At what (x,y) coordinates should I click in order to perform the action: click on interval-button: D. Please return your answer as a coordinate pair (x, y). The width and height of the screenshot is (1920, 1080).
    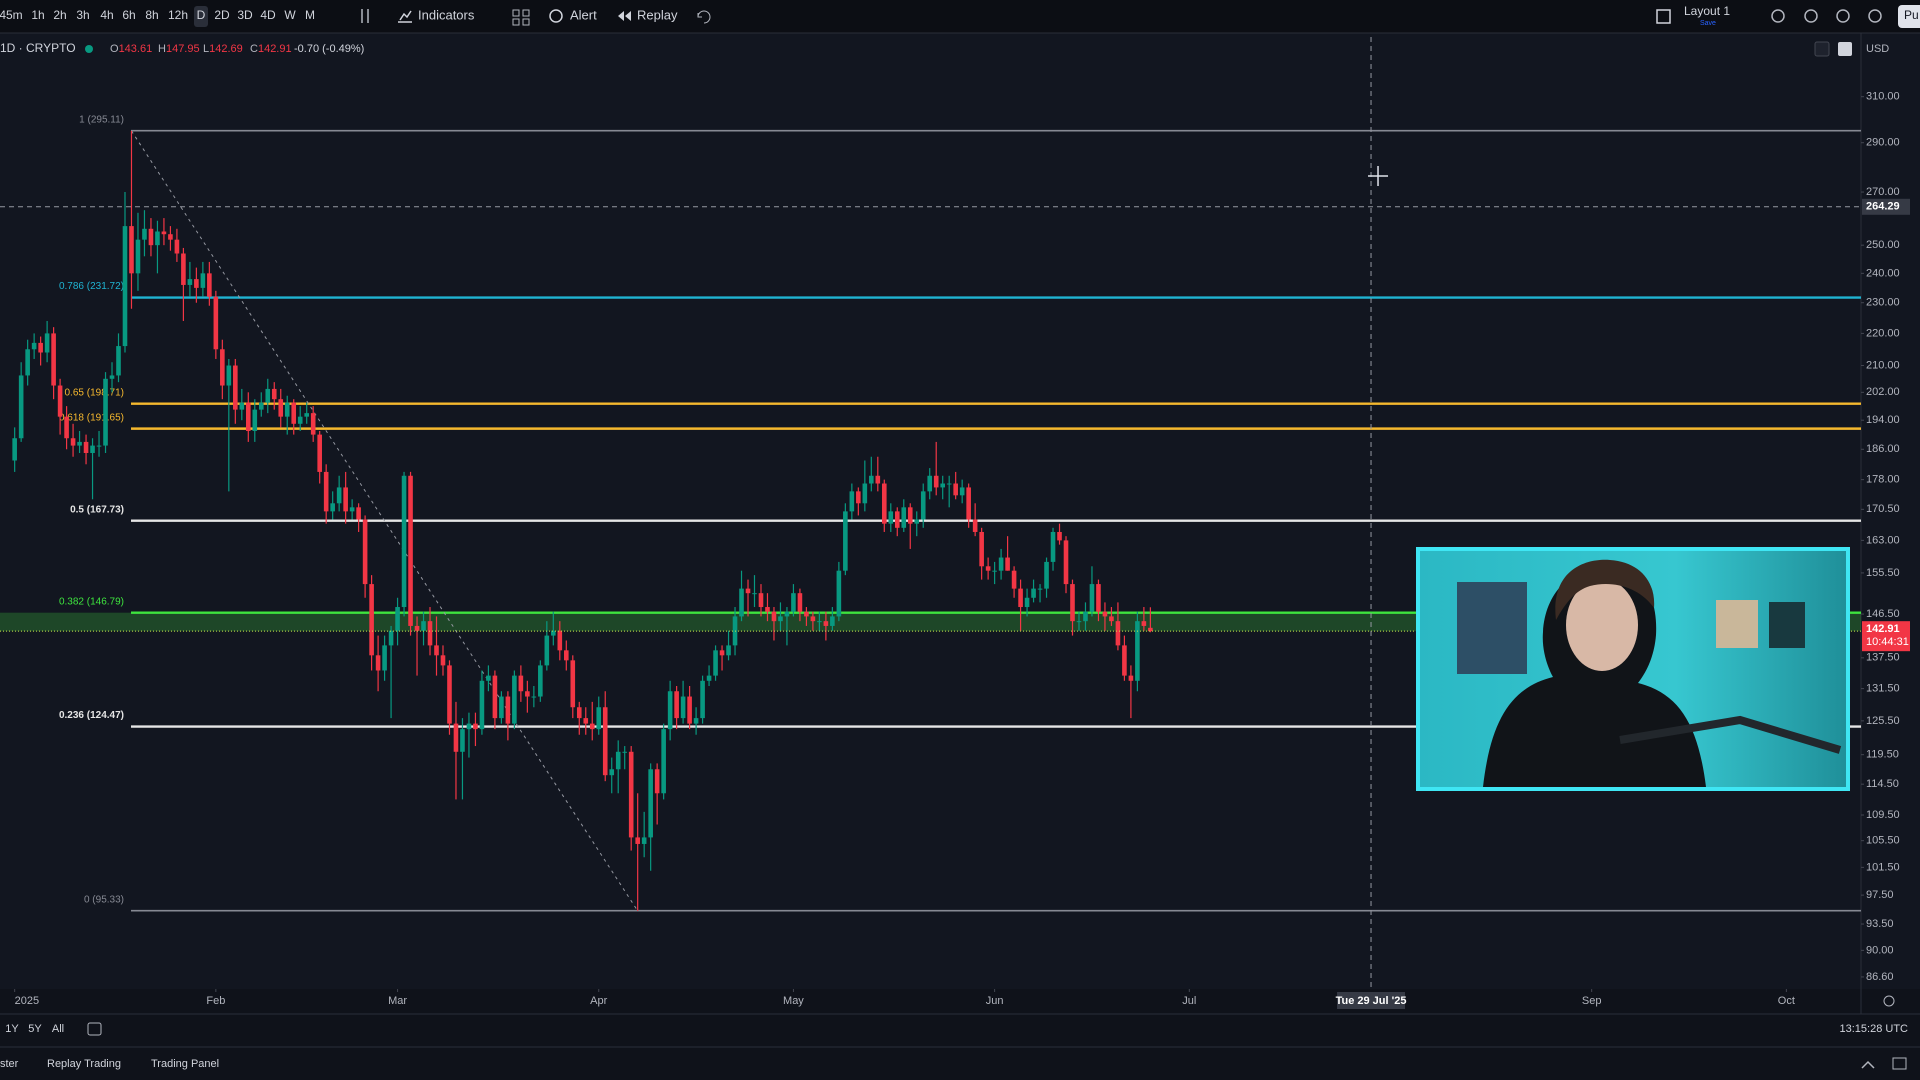
    Looking at the image, I should click on (201, 15).